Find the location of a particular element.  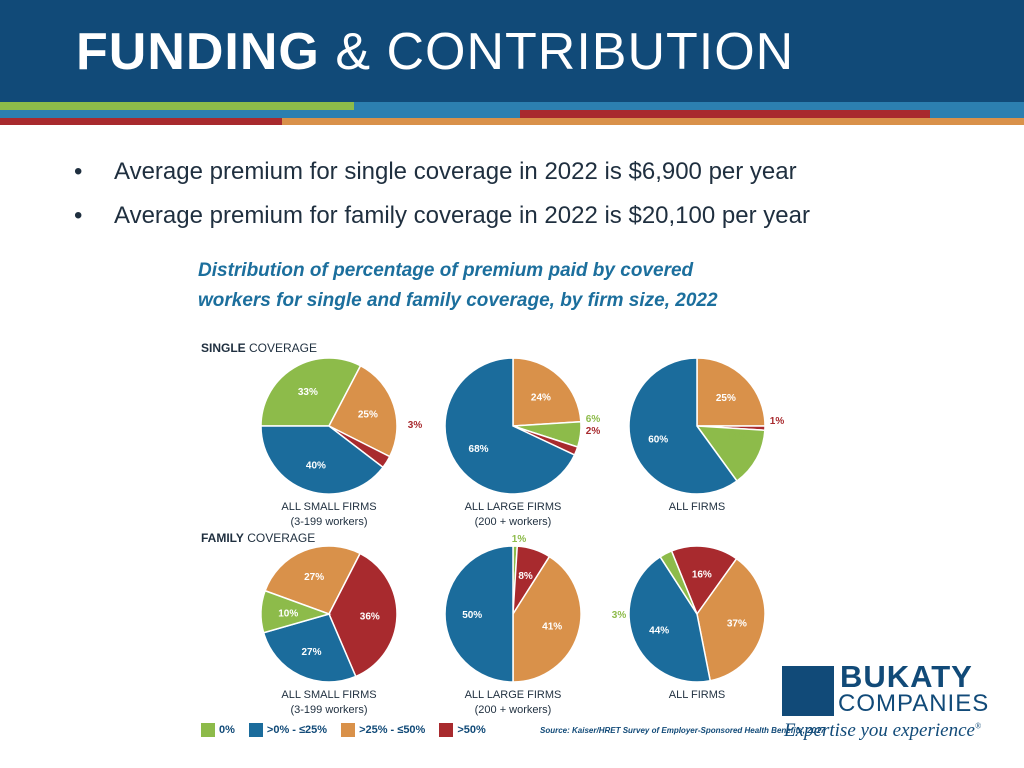

pie-label-over-50: 8% is located at coordinates (525, 576).